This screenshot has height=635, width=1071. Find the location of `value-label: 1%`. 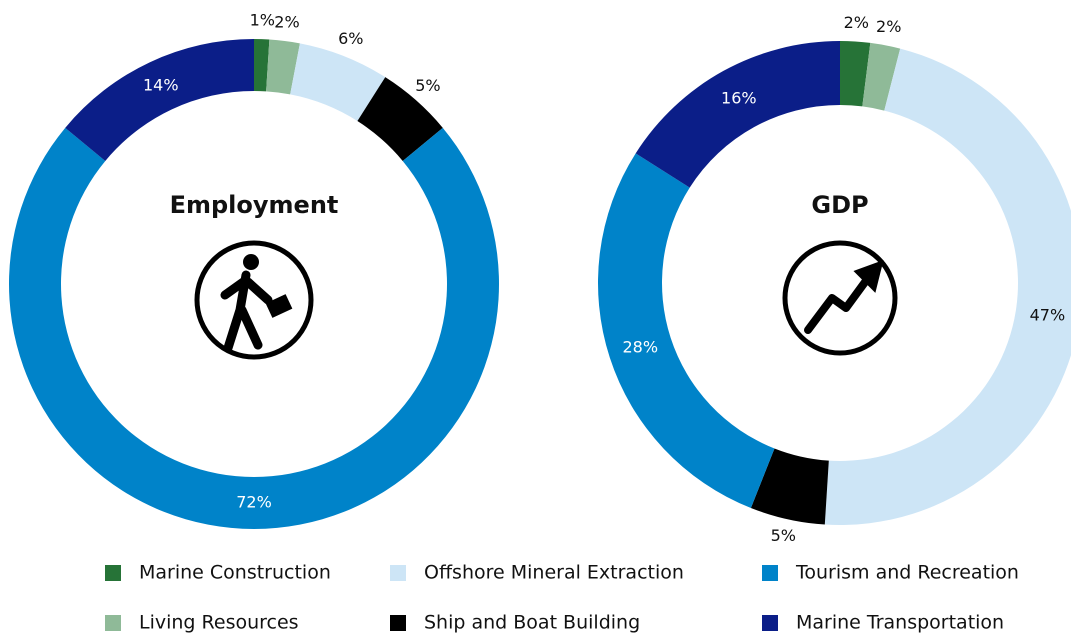

value-label: 1% is located at coordinates (262, 20).